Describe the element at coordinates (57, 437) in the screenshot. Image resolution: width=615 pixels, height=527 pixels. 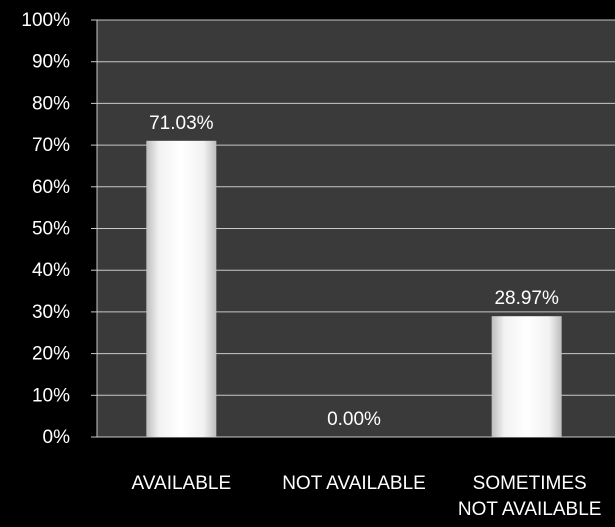
I see `y-tick-label: 0%` at that location.